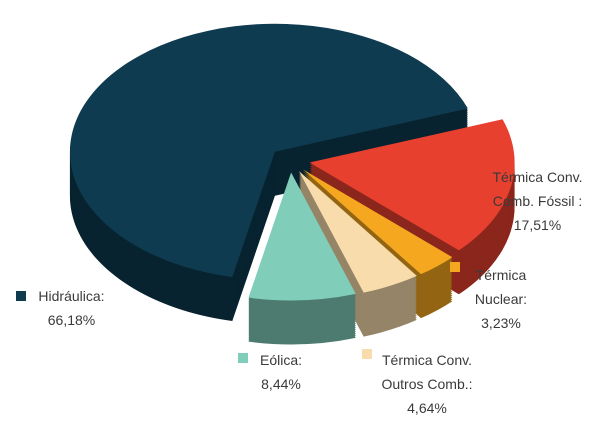  What do you see at coordinates (501, 323) in the screenshot?
I see `label-value: 3,23%` at bounding box center [501, 323].